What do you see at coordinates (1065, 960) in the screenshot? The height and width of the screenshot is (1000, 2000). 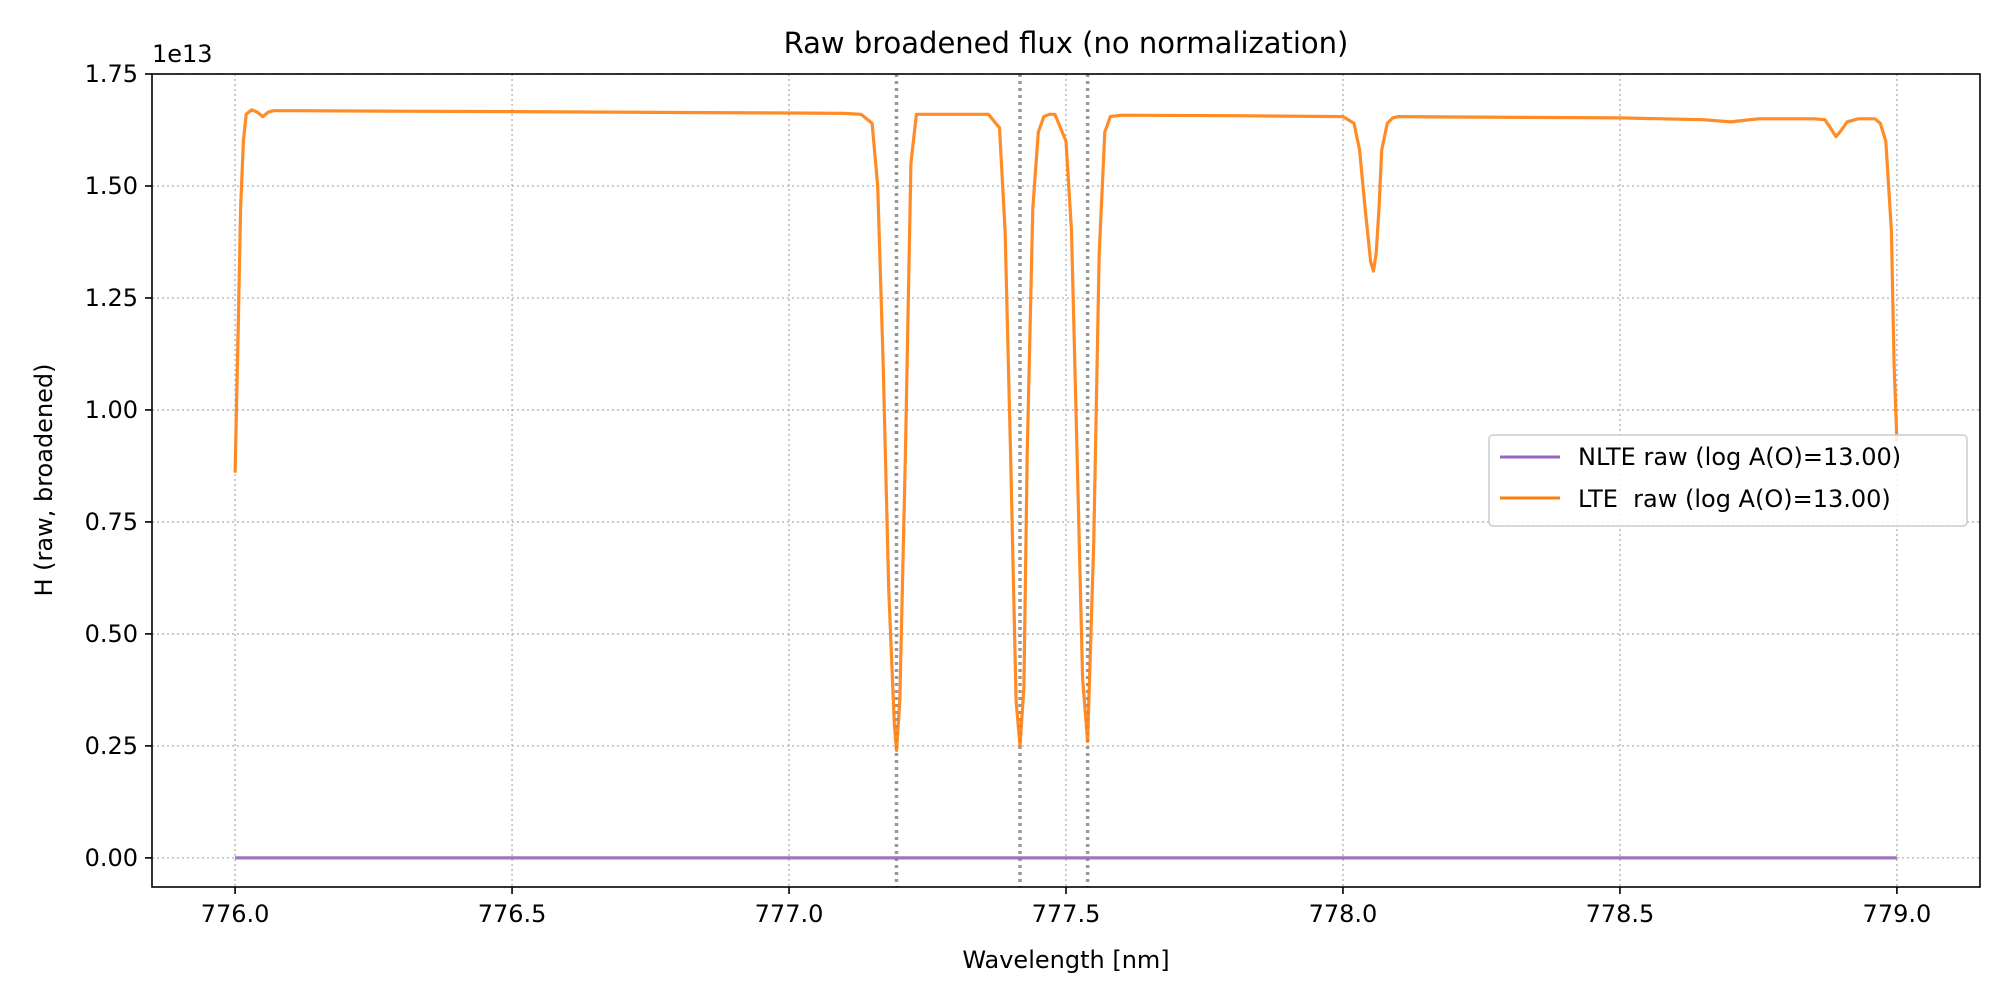 I see `x-axis-label: Wavelength [nm]` at bounding box center [1065, 960].